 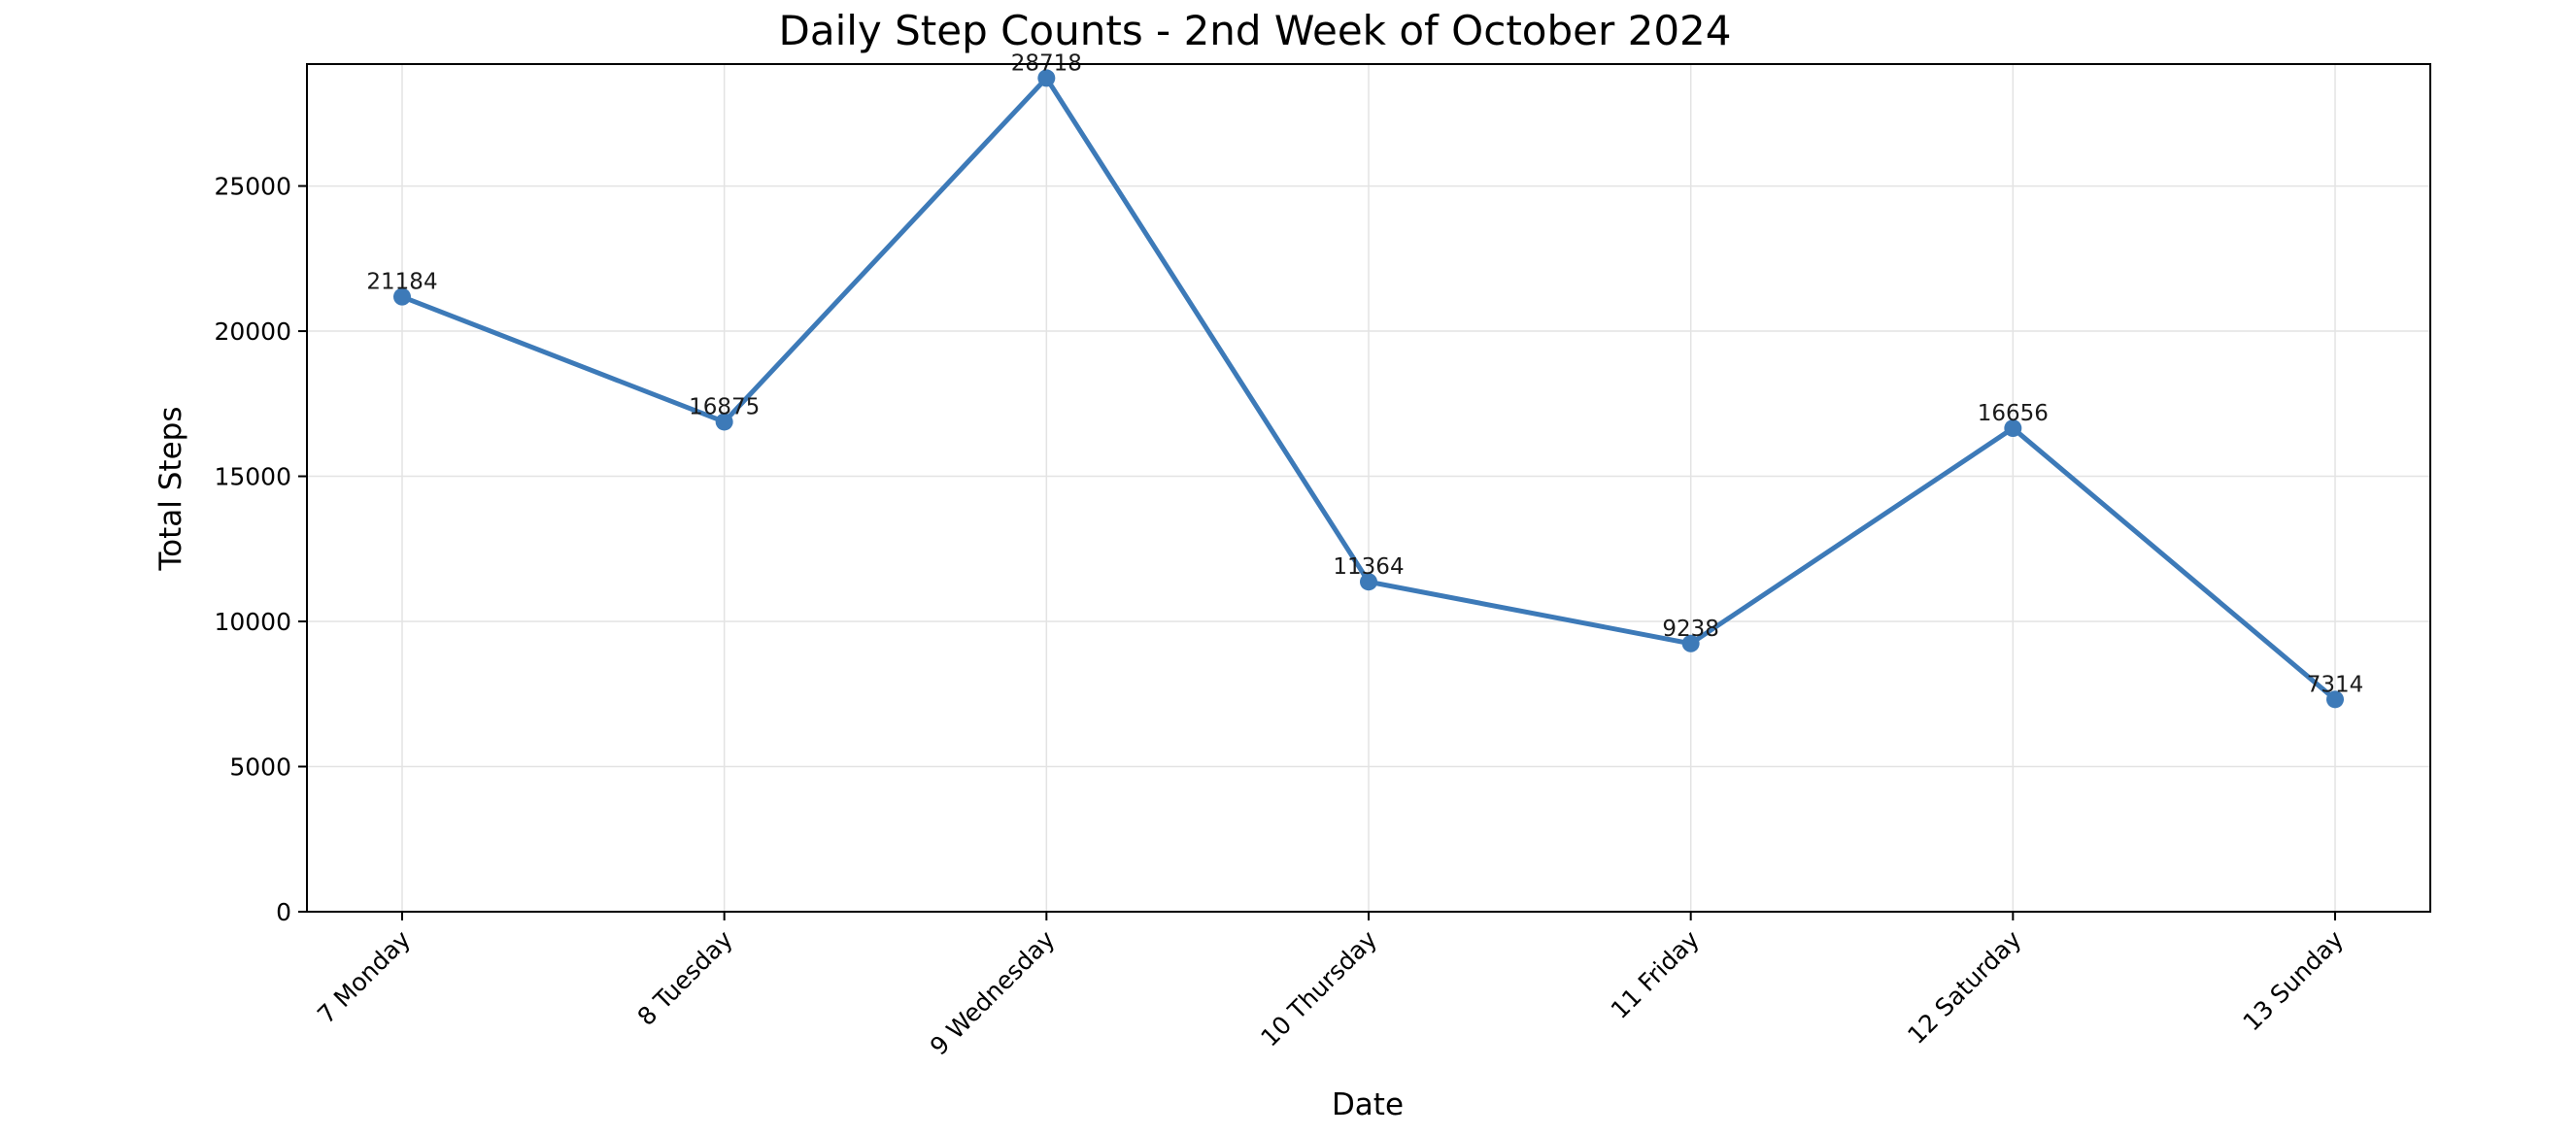 What do you see at coordinates (1368, 567) in the screenshot?
I see `data-label: 11364` at bounding box center [1368, 567].